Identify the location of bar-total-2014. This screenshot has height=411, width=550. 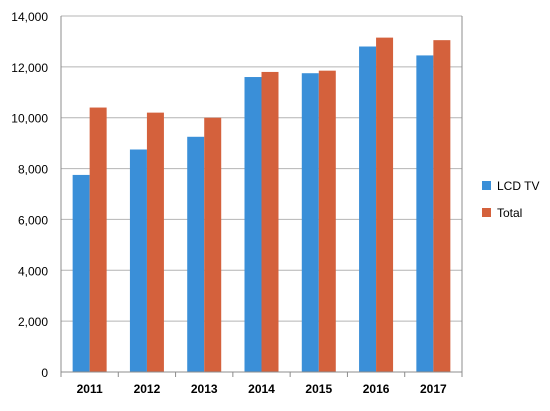
(270, 221).